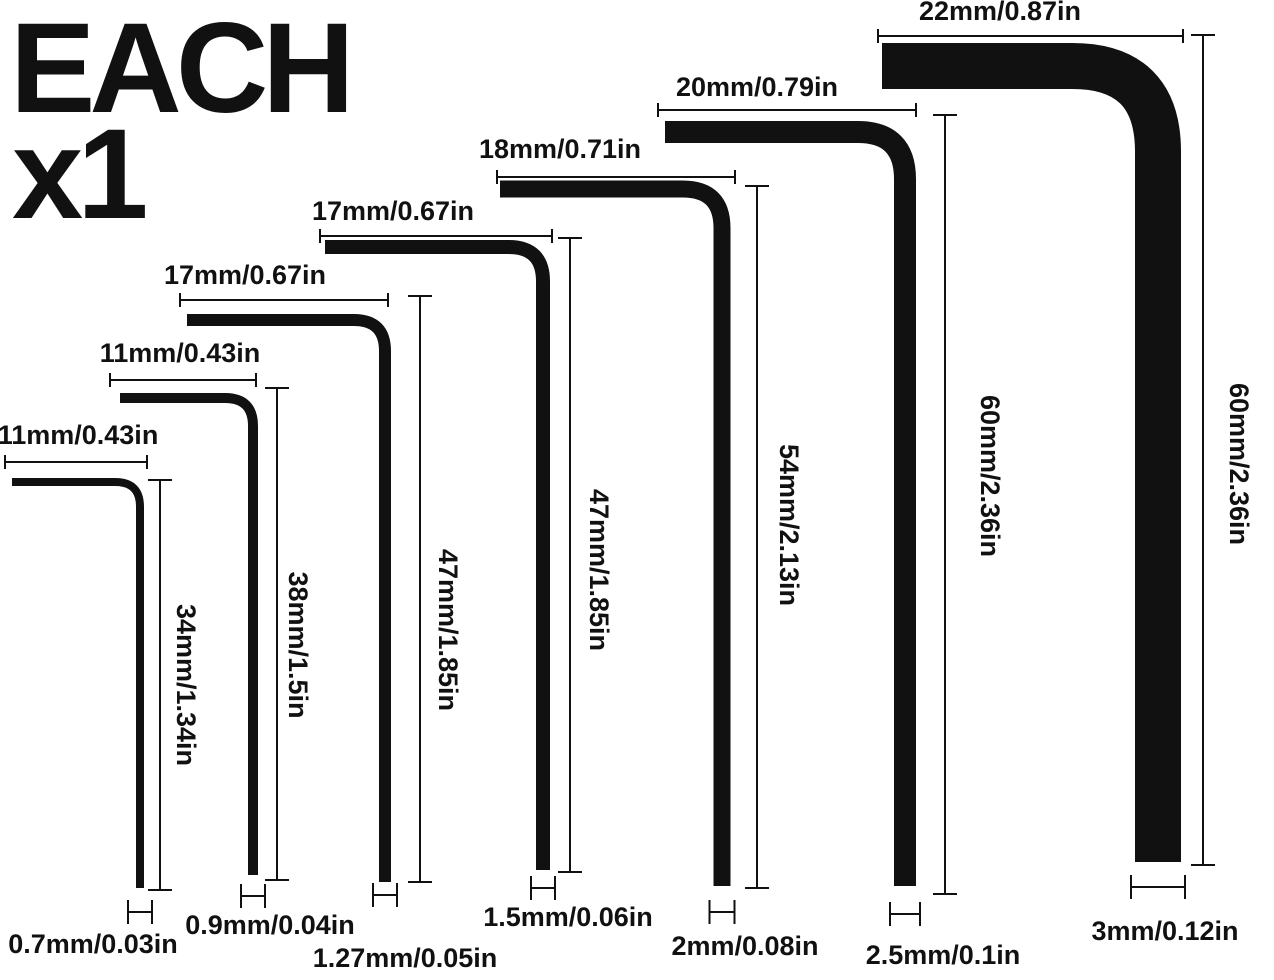 This screenshot has width=1274, height=980. What do you see at coordinates (298, 644) in the screenshot?
I see `long-arm-label: 38mm/1.5in` at bounding box center [298, 644].